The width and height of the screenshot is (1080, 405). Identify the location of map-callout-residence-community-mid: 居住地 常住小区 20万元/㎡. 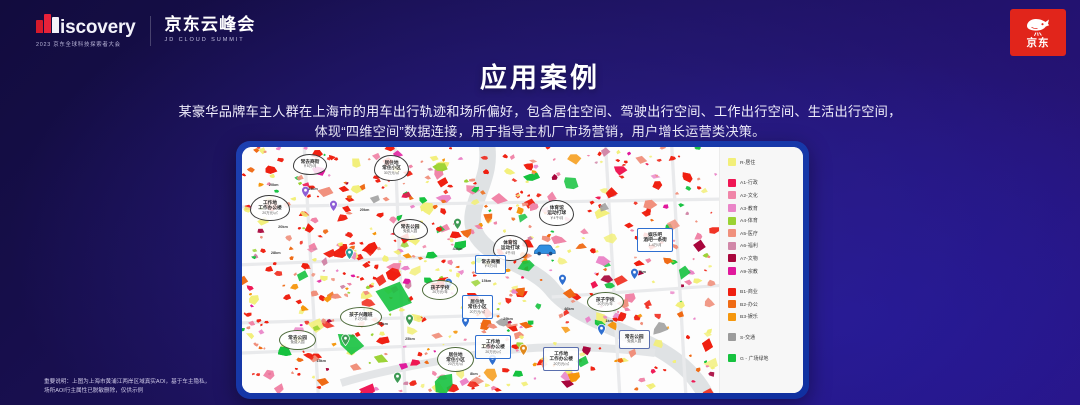
(477, 307).